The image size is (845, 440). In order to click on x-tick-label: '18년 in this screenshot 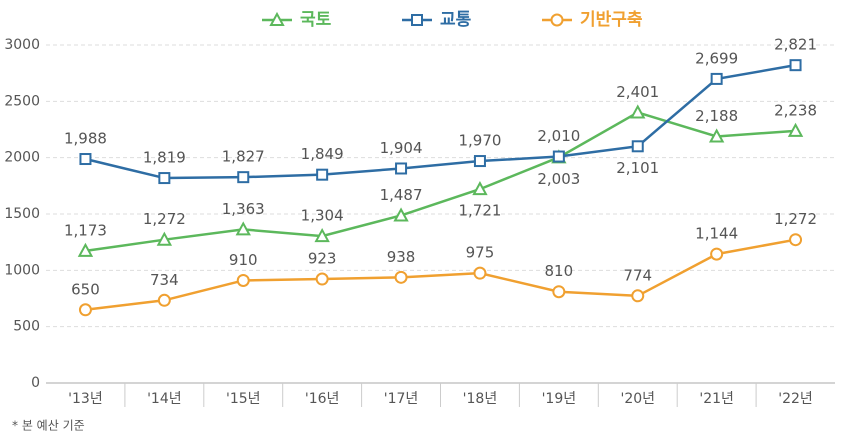, I will do `click(480, 399)`.